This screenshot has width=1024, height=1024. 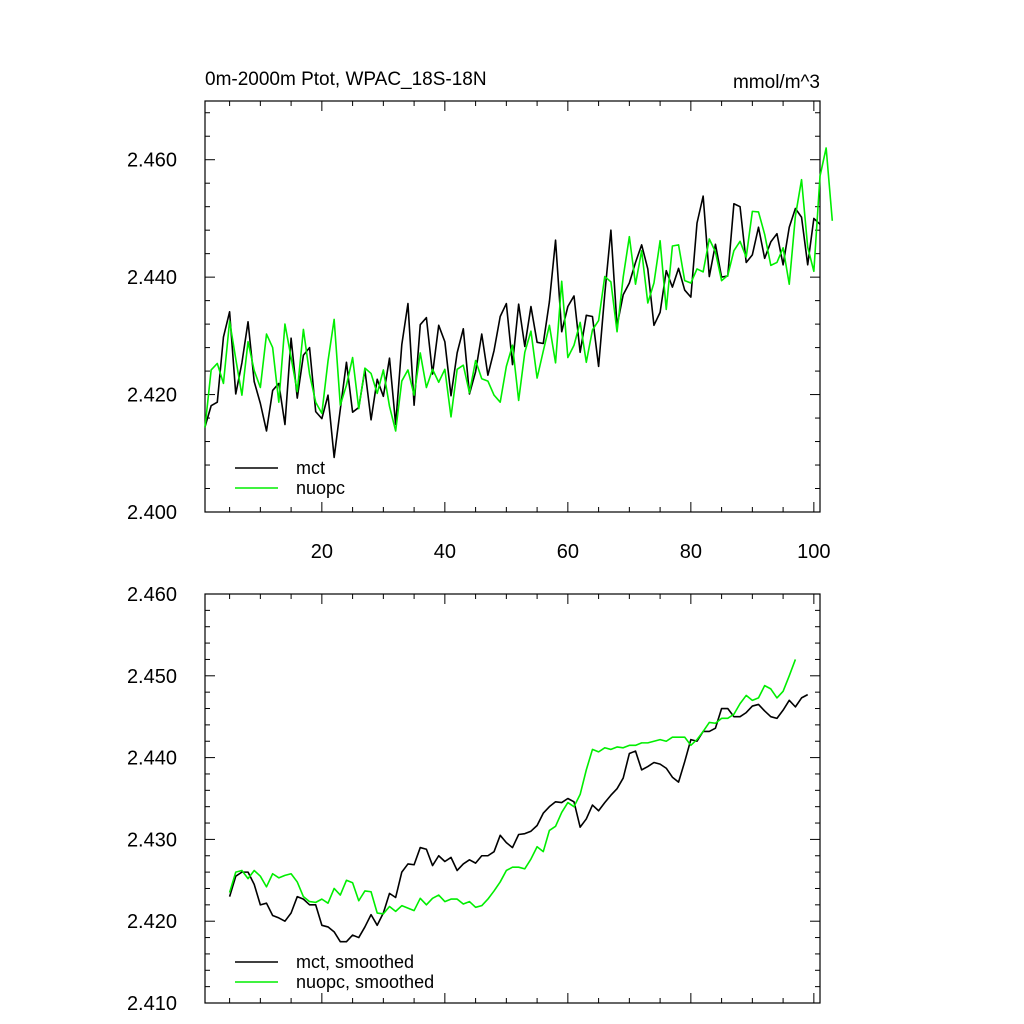 What do you see at coordinates (776, 82) in the screenshot?
I see `units-label: mmol/m^3` at bounding box center [776, 82].